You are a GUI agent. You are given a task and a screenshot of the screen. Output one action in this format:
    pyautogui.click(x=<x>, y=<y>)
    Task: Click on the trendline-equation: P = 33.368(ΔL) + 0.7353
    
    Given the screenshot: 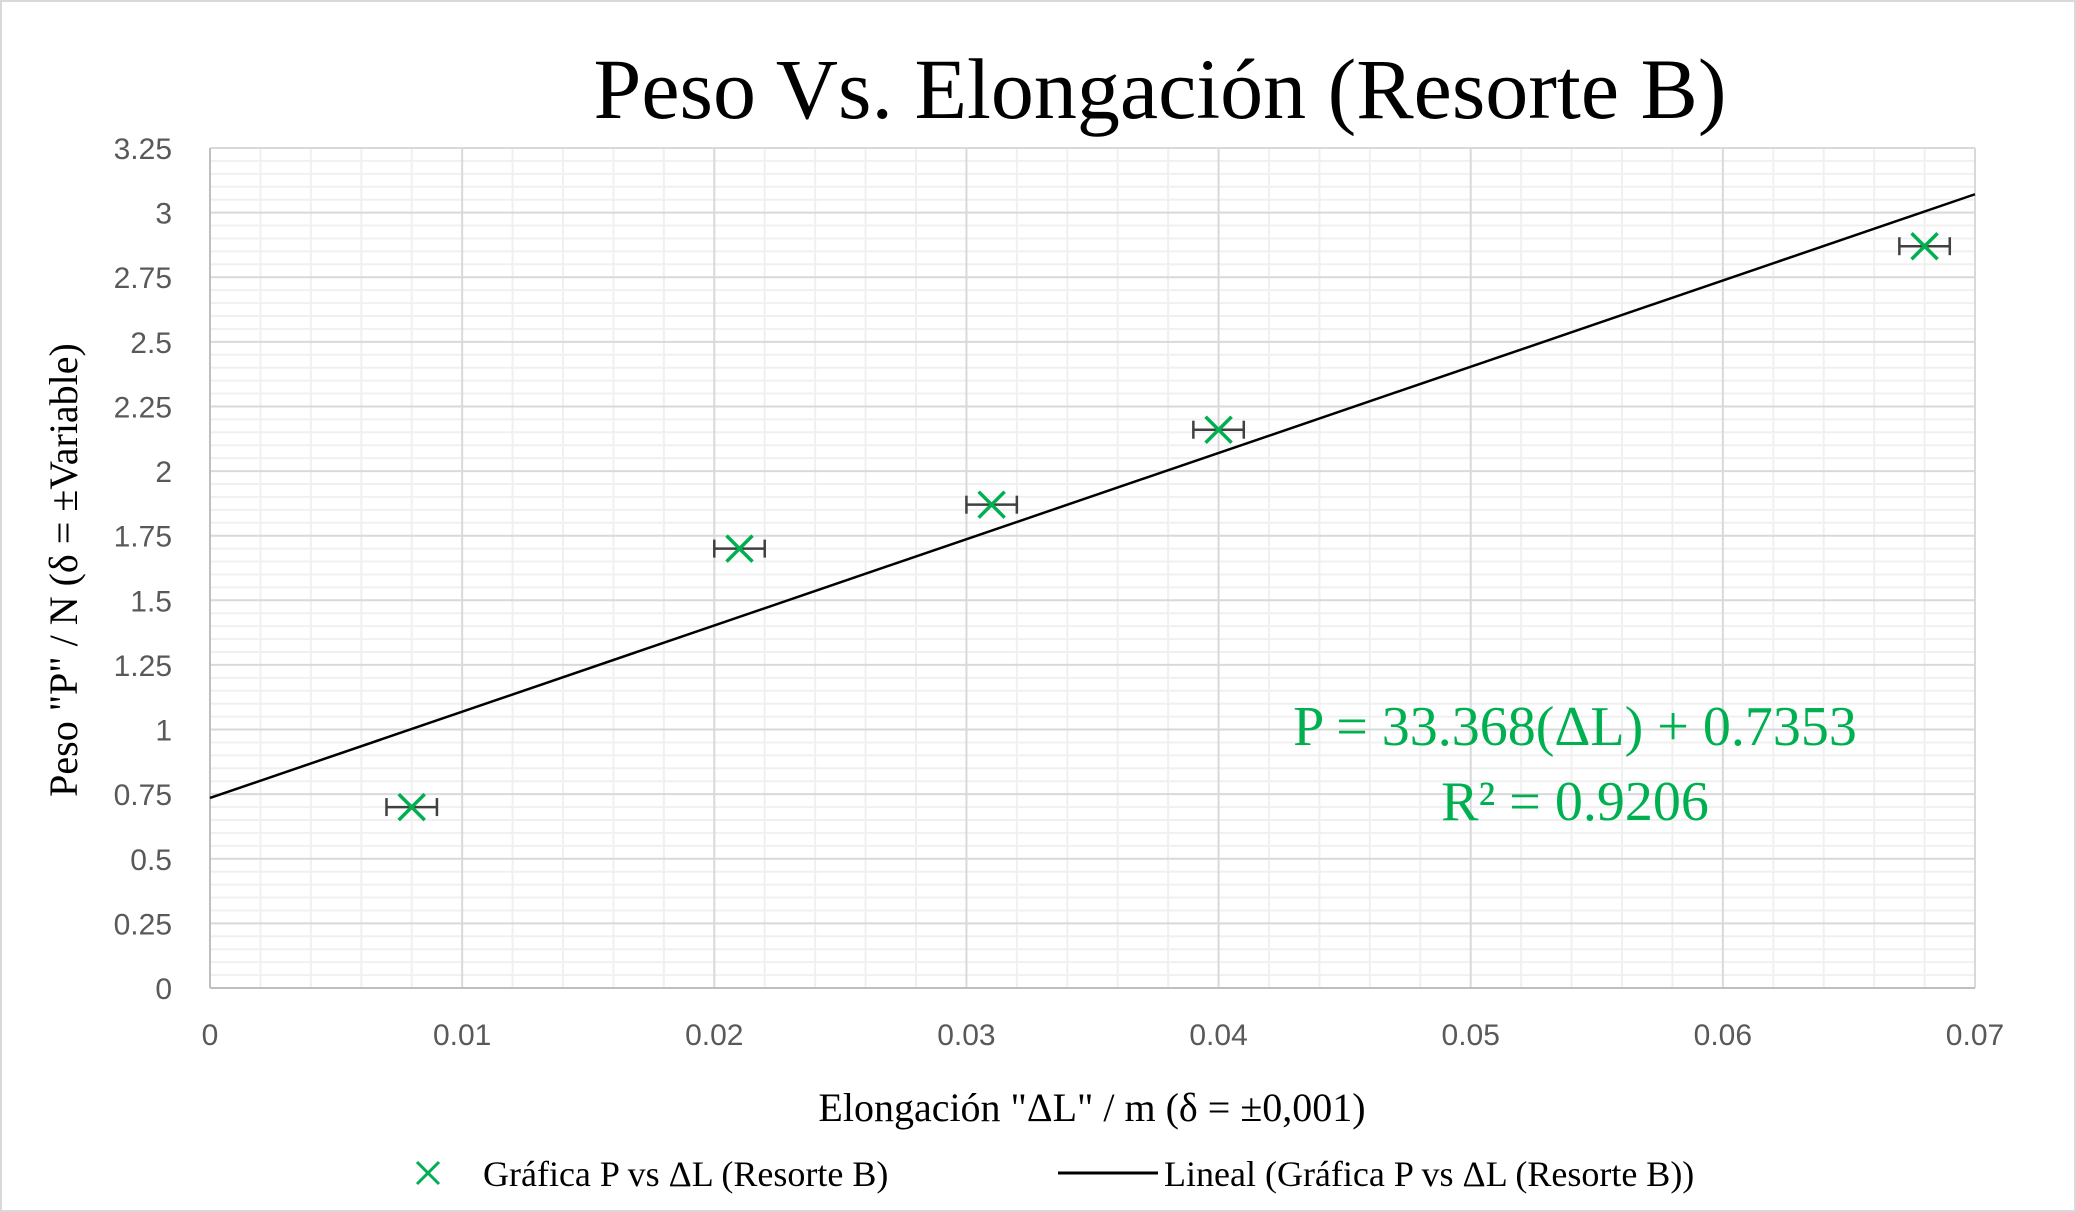 What is the action you would take?
    pyautogui.click(x=1575, y=727)
    